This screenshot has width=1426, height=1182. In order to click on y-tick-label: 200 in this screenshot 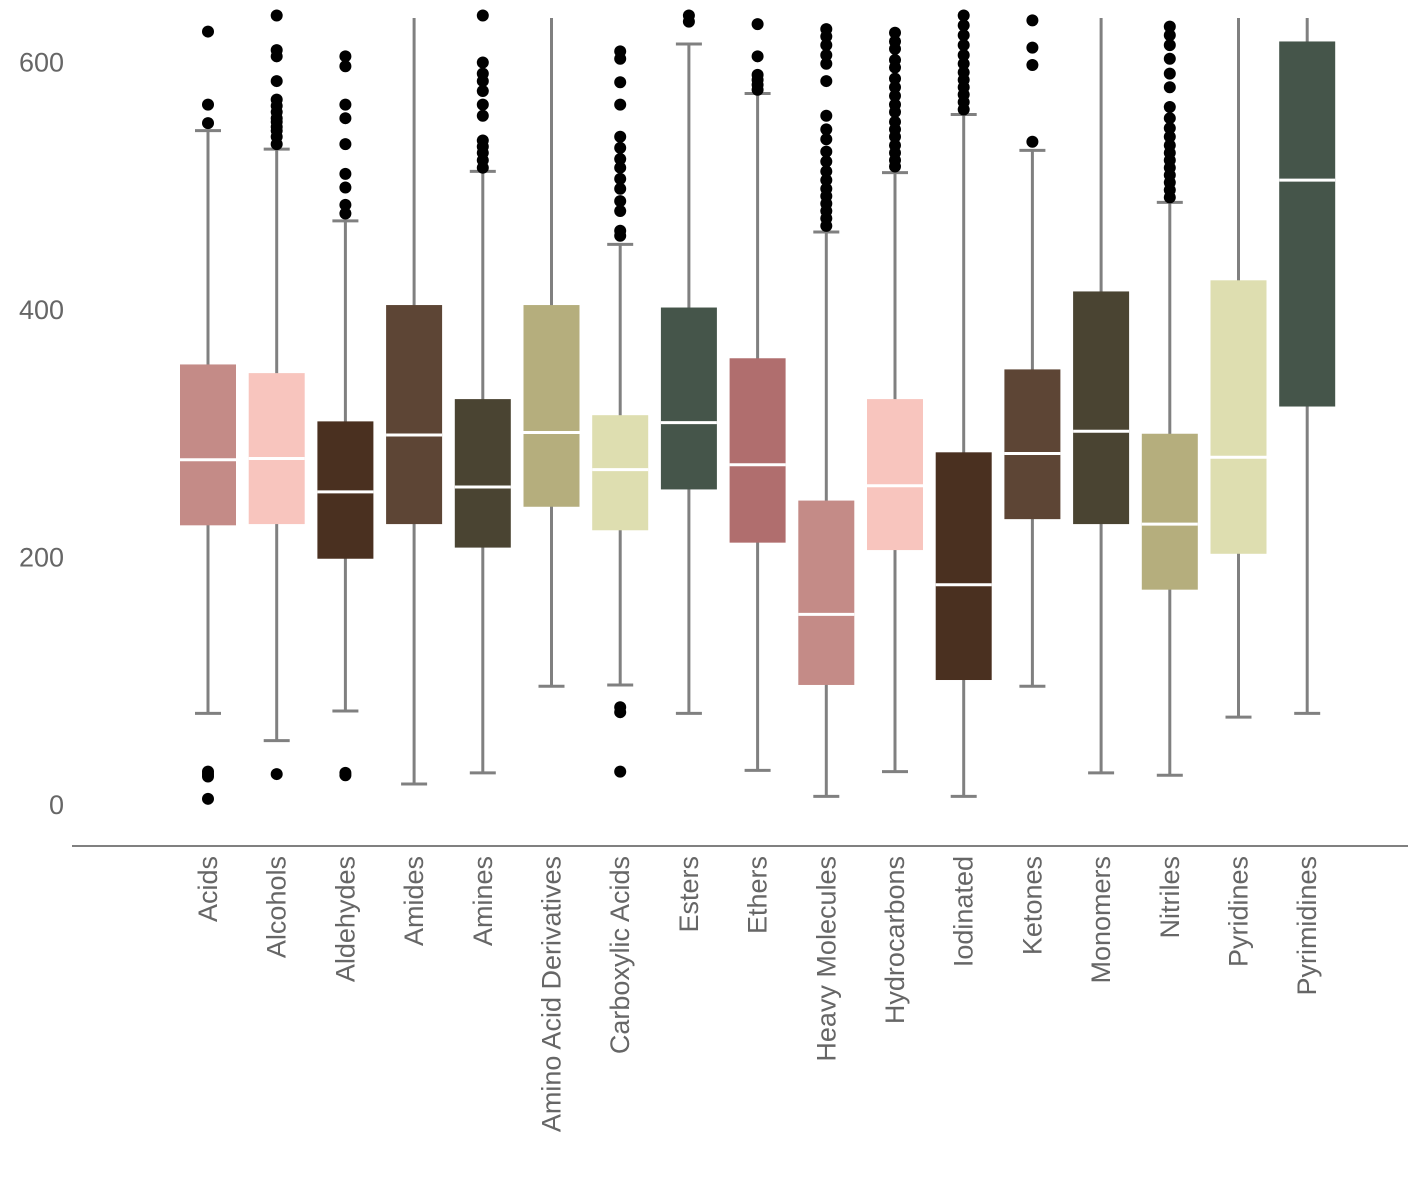, I will do `click(41, 558)`.